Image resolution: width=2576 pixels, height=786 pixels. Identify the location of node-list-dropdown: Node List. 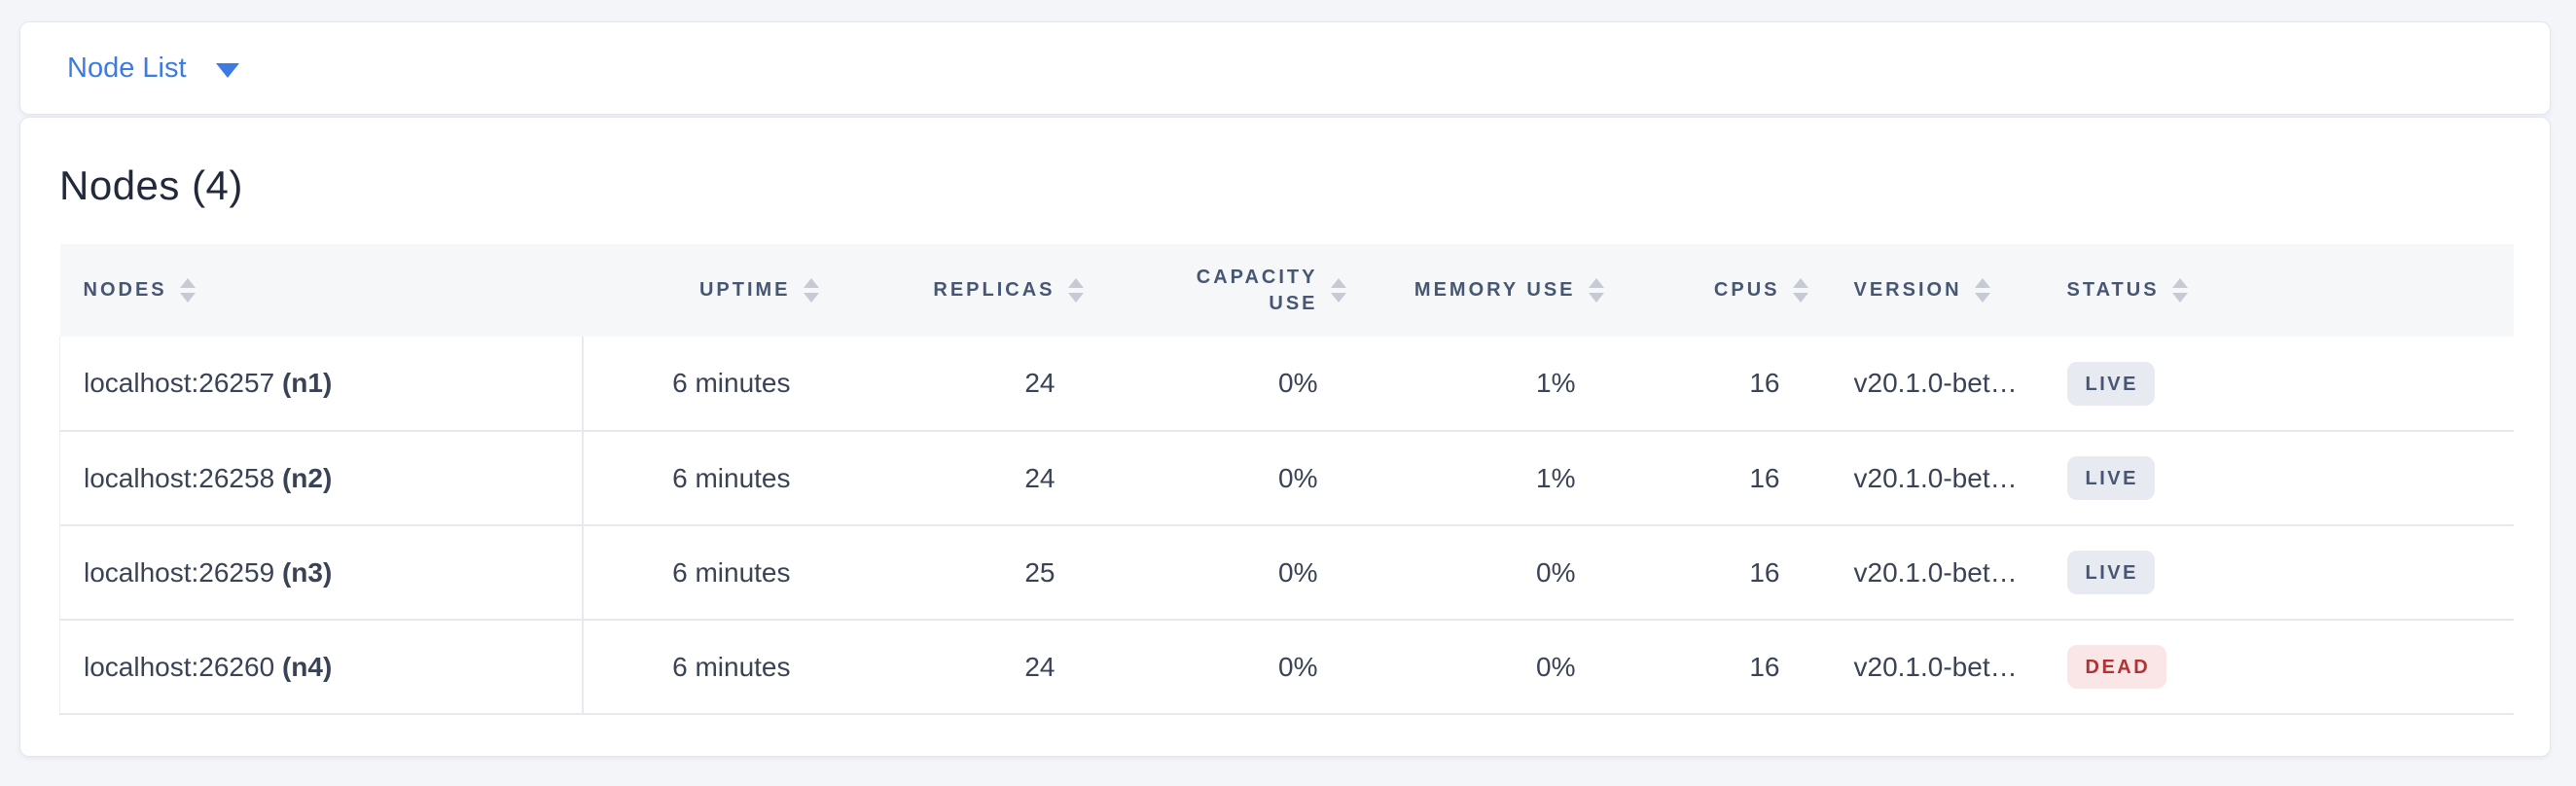
(153, 69).